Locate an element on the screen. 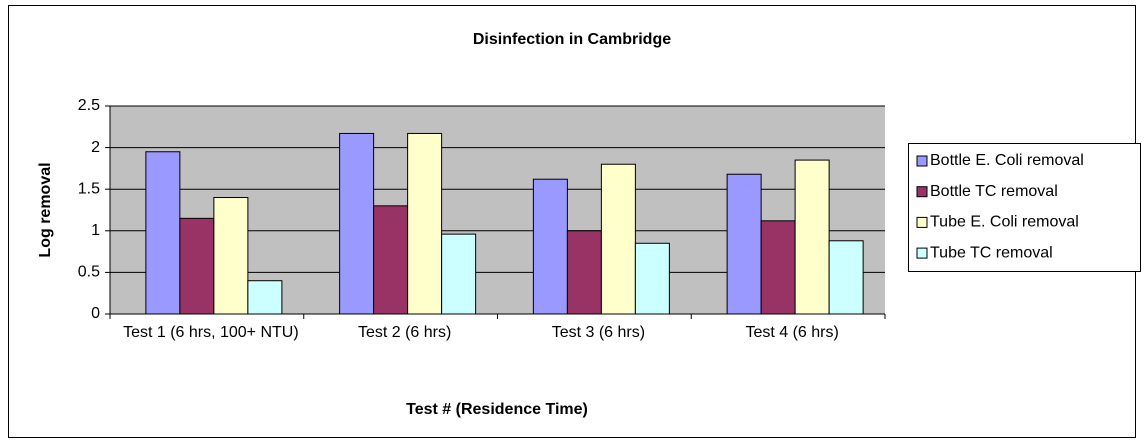 Image resolution: width=1144 pixels, height=444 pixels. y-tick-label: 2 is located at coordinates (95, 147).